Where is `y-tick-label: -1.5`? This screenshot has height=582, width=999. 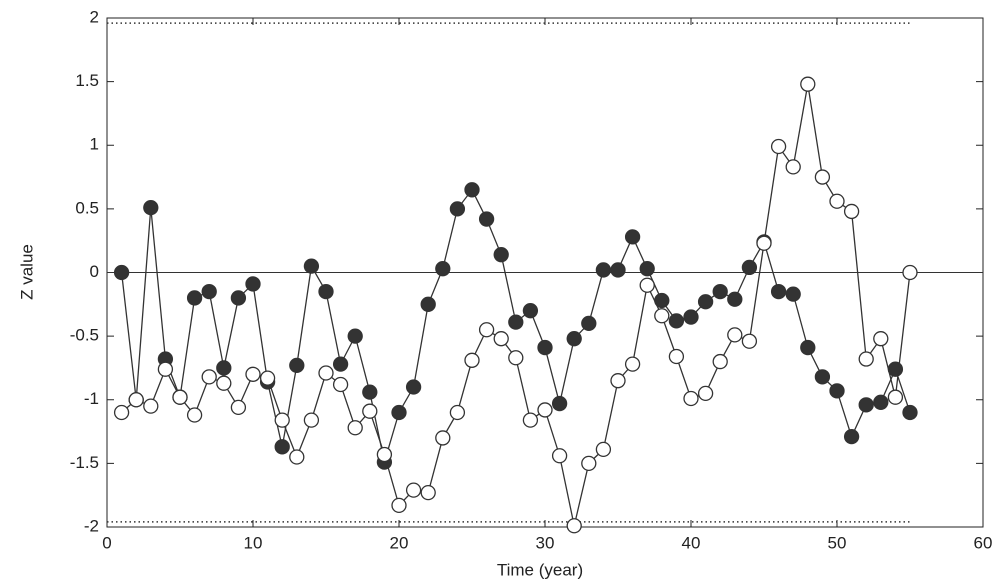 y-tick-label: -1.5 is located at coordinates (84, 462).